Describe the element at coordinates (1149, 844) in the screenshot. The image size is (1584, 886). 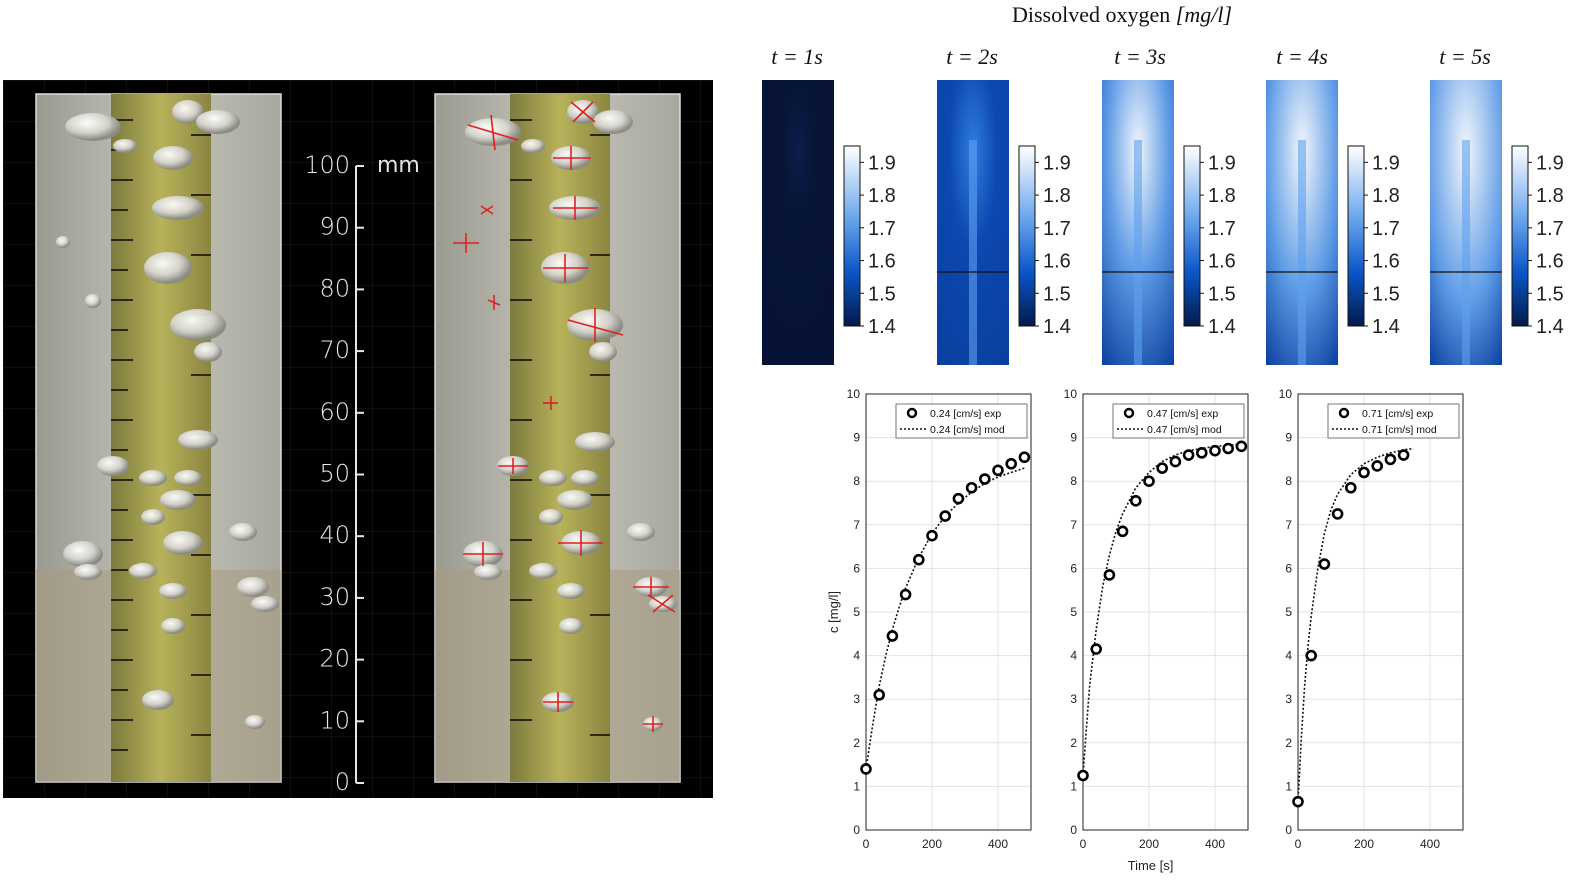
I see `x-tick-label: 200` at that location.